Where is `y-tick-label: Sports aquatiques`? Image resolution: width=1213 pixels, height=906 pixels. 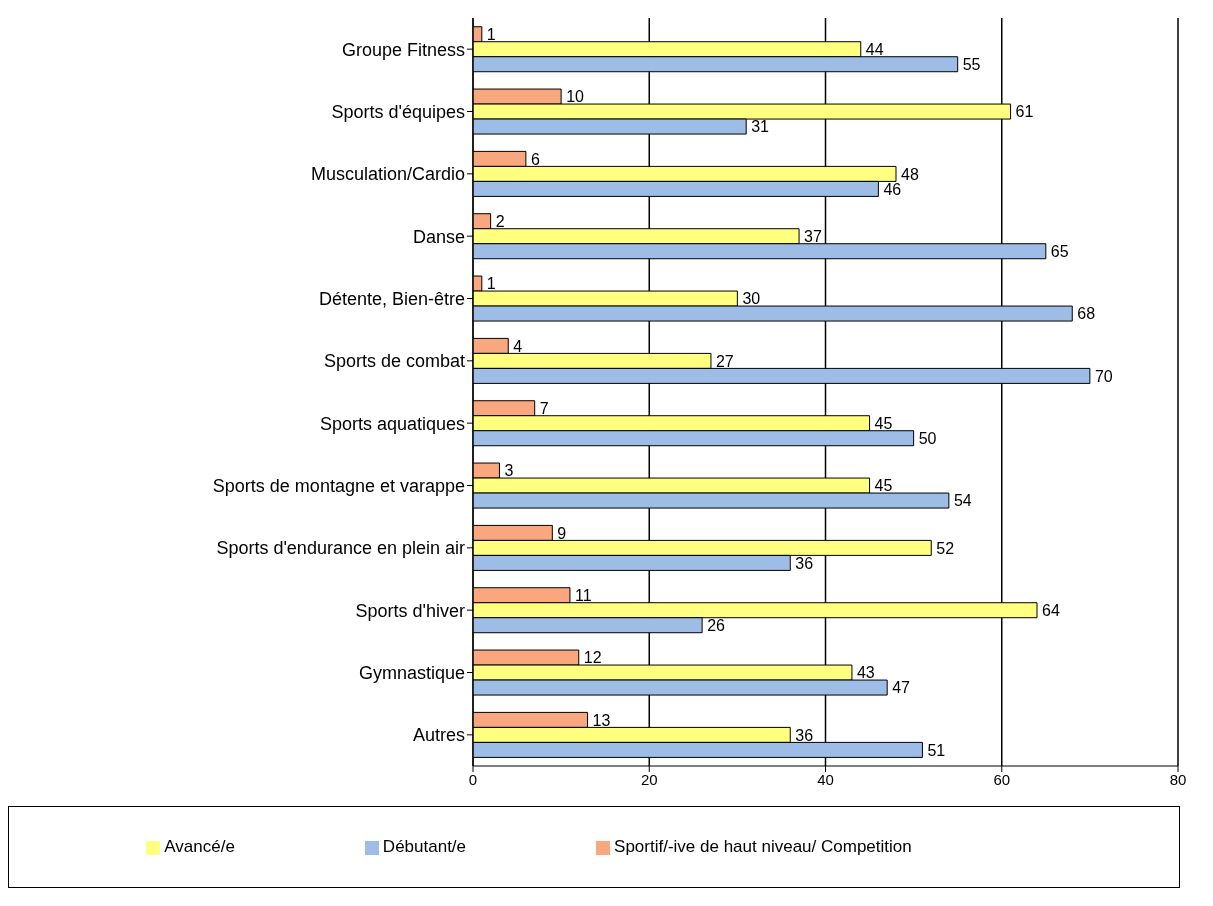
y-tick-label: Sports aquatiques is located at coordinates (392, 423).